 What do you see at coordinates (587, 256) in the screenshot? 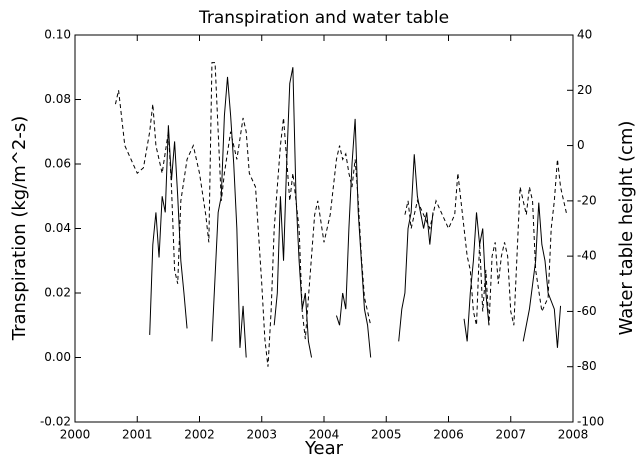
I see `y2-tick-label: -40` at bounding box center [587, 256].